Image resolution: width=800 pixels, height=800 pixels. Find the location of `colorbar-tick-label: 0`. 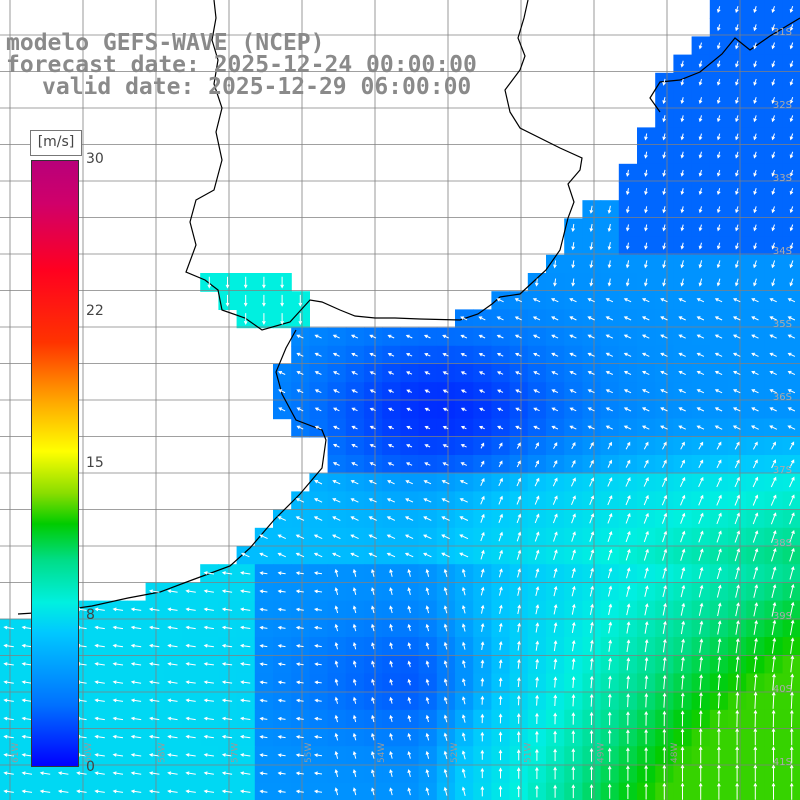

colorbar-tick-label: 0 is located at coordinates (90, 767).